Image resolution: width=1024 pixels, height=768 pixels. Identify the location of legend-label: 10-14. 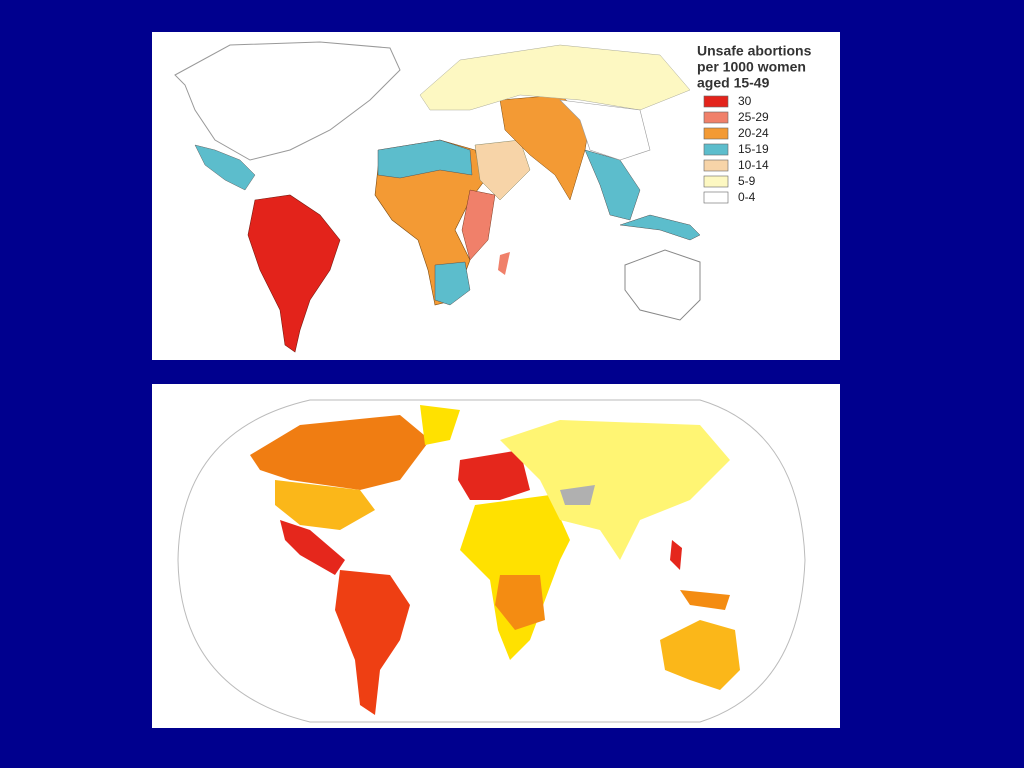
(753, 165).